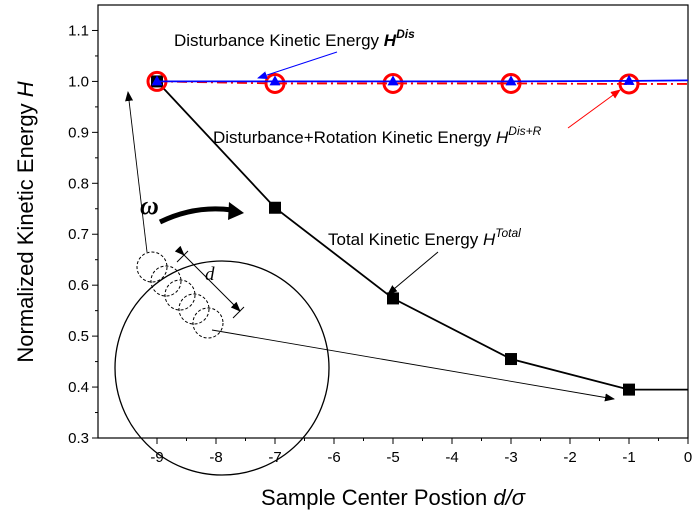  I want to click on series-line, so click(423, 81).